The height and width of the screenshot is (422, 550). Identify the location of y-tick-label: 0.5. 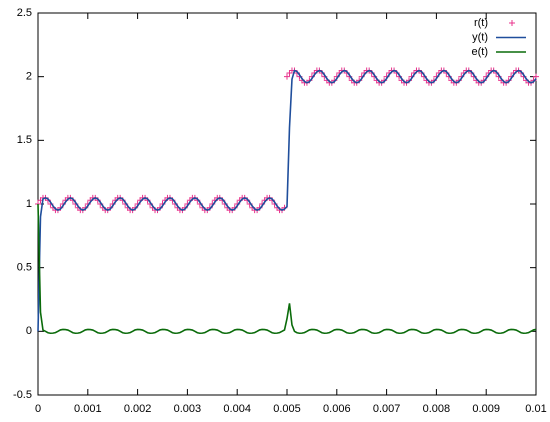
(24, 268).